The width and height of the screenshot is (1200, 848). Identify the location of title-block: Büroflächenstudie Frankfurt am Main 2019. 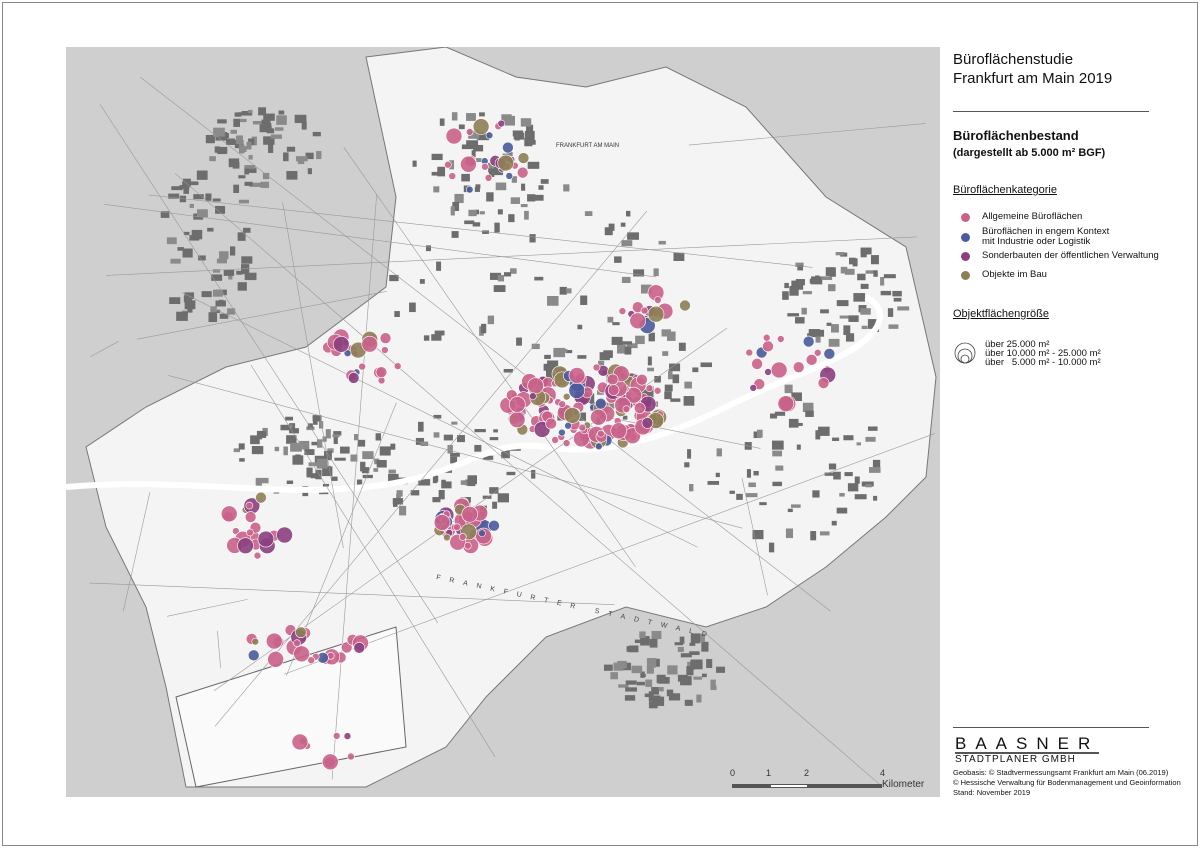
(1053, 69).